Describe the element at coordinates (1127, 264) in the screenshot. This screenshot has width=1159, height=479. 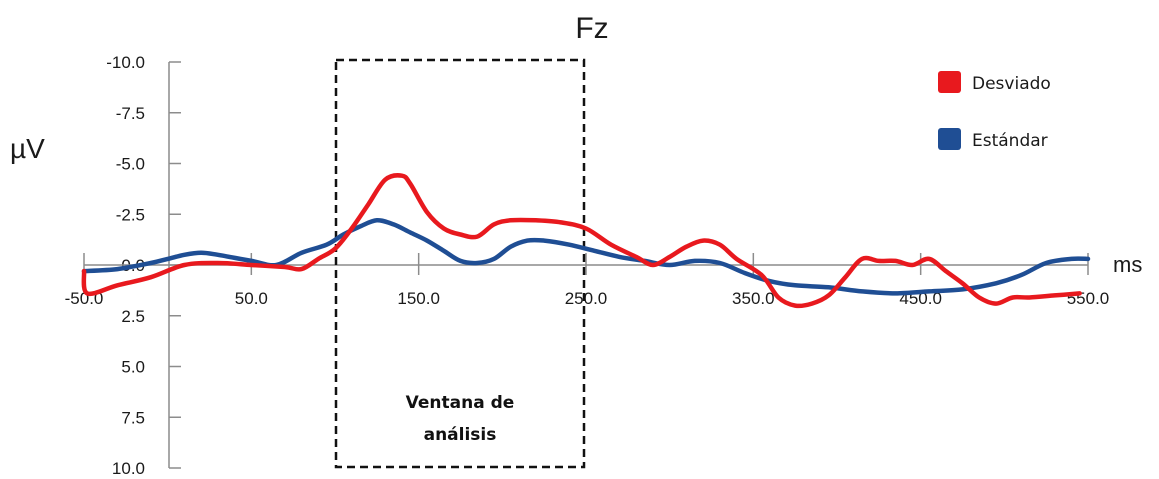
I see `x-axis-label: ms` at that location.